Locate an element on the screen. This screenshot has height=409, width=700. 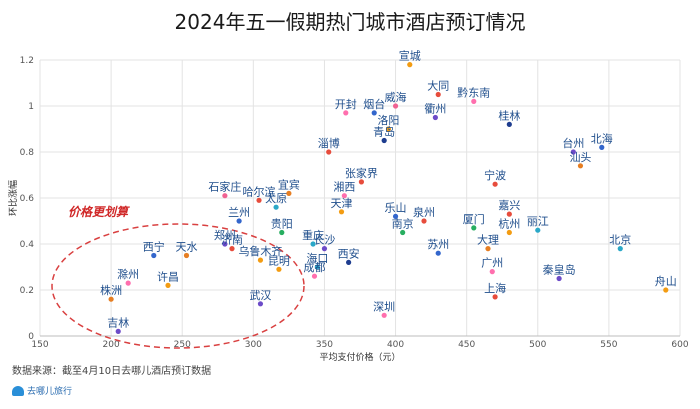
cheap-zone-ellipse is located at coordinates (178, 286).